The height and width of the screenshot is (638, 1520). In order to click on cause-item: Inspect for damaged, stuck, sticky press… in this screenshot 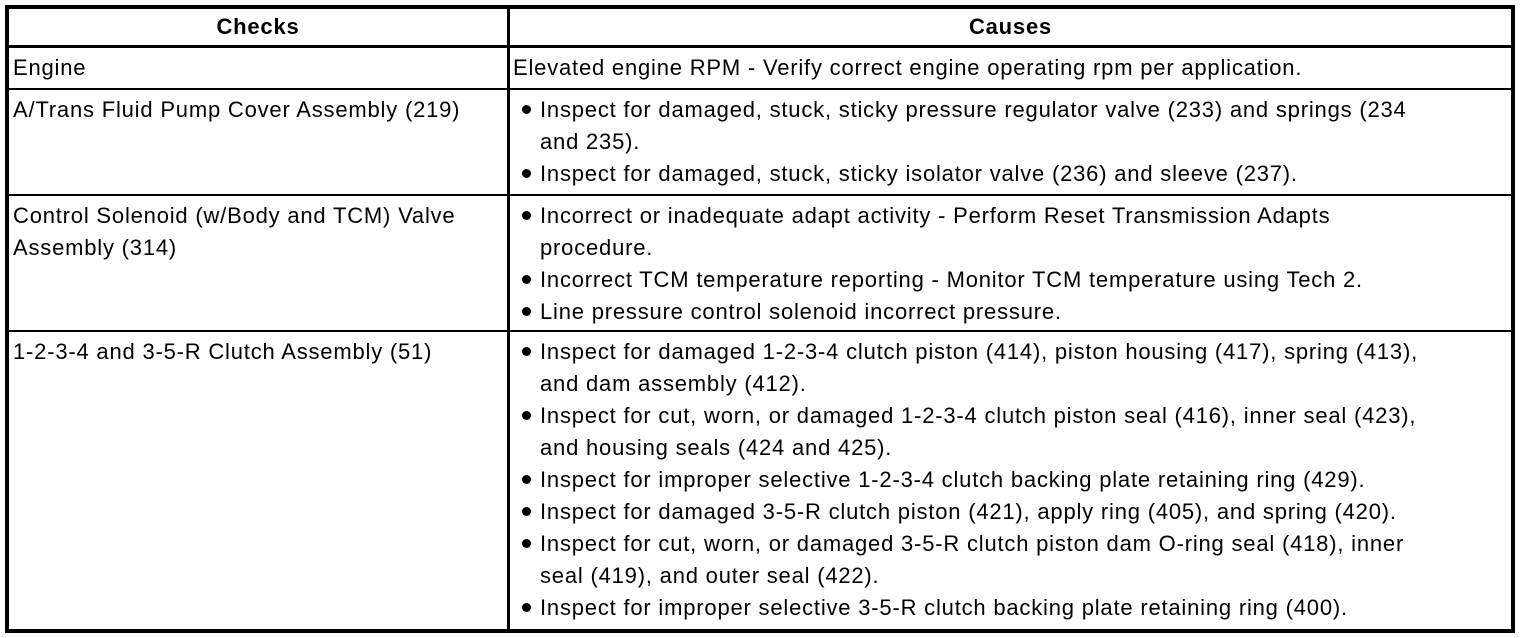, I will do `click(974, 126)`.